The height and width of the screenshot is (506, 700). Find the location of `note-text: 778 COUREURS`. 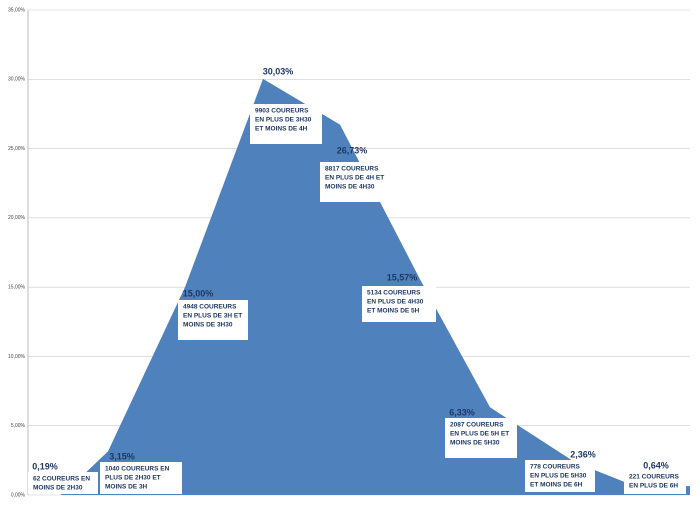

note-text: 778 COUREURS is located at coordinates (555, 467).